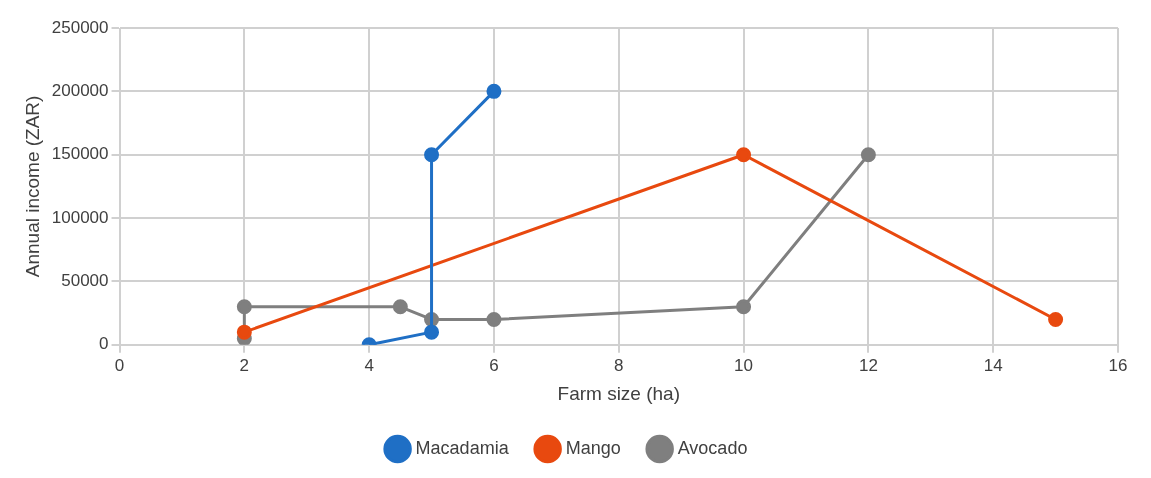 This screenshot has width=1151, height=478. Describe the element at coordinates (593, 447) in the screenshot. I see `legend-label: Mango` at that location.